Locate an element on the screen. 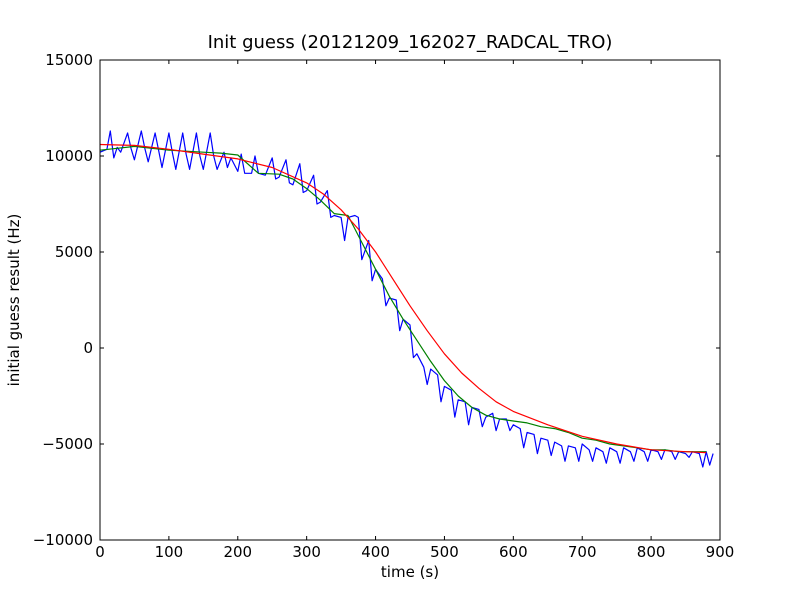 The image size is (800, 600). y-tick-label: −5000 is located at coordinates (67, 444).